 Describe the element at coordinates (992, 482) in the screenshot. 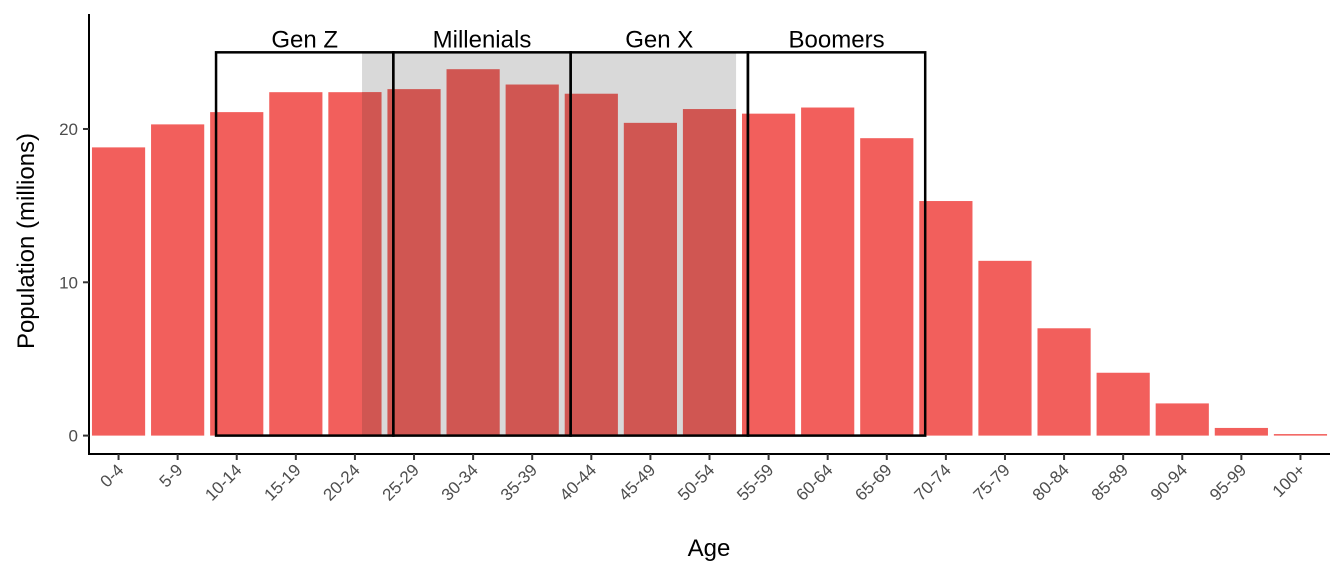

I see `x-tick-label: 75-79` at that location.